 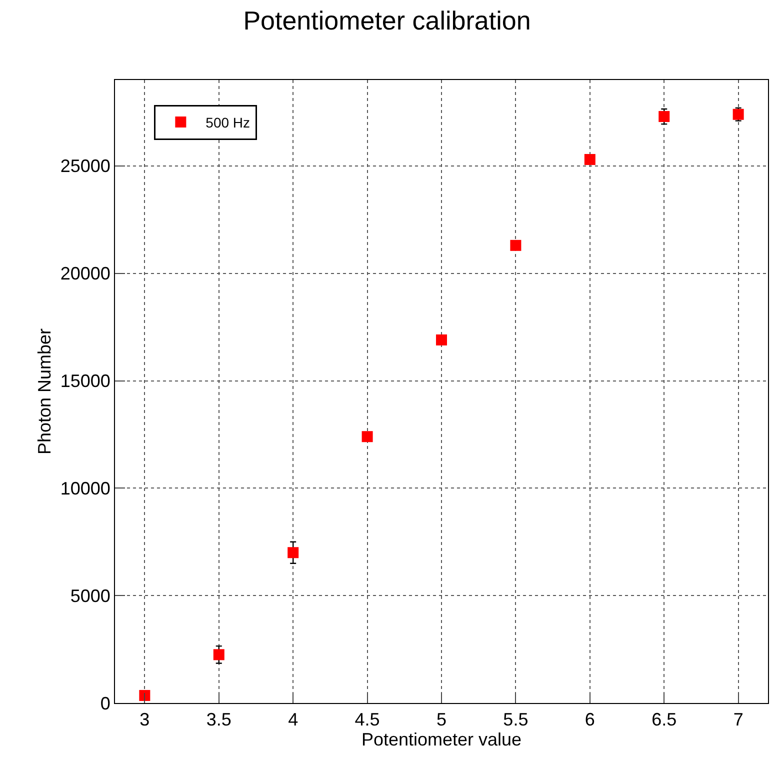 I want to click on y-tick-label: 0, so click(x=105, y=703).